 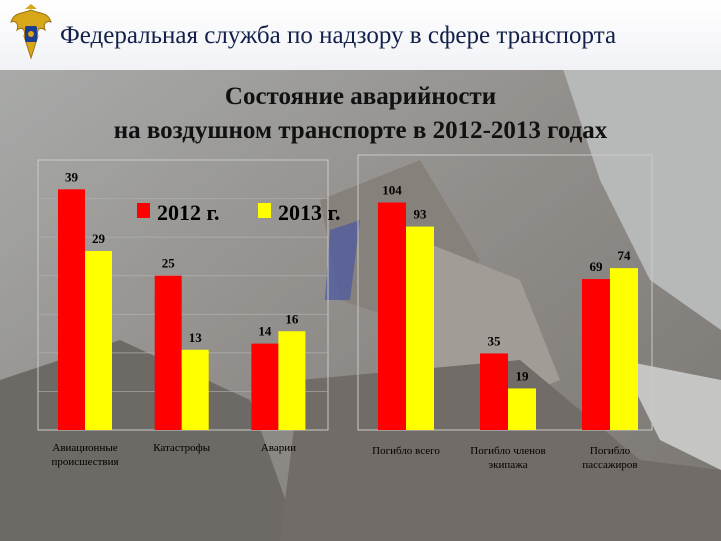 I want to click on data-label: 93, so click(x=421, y=214).